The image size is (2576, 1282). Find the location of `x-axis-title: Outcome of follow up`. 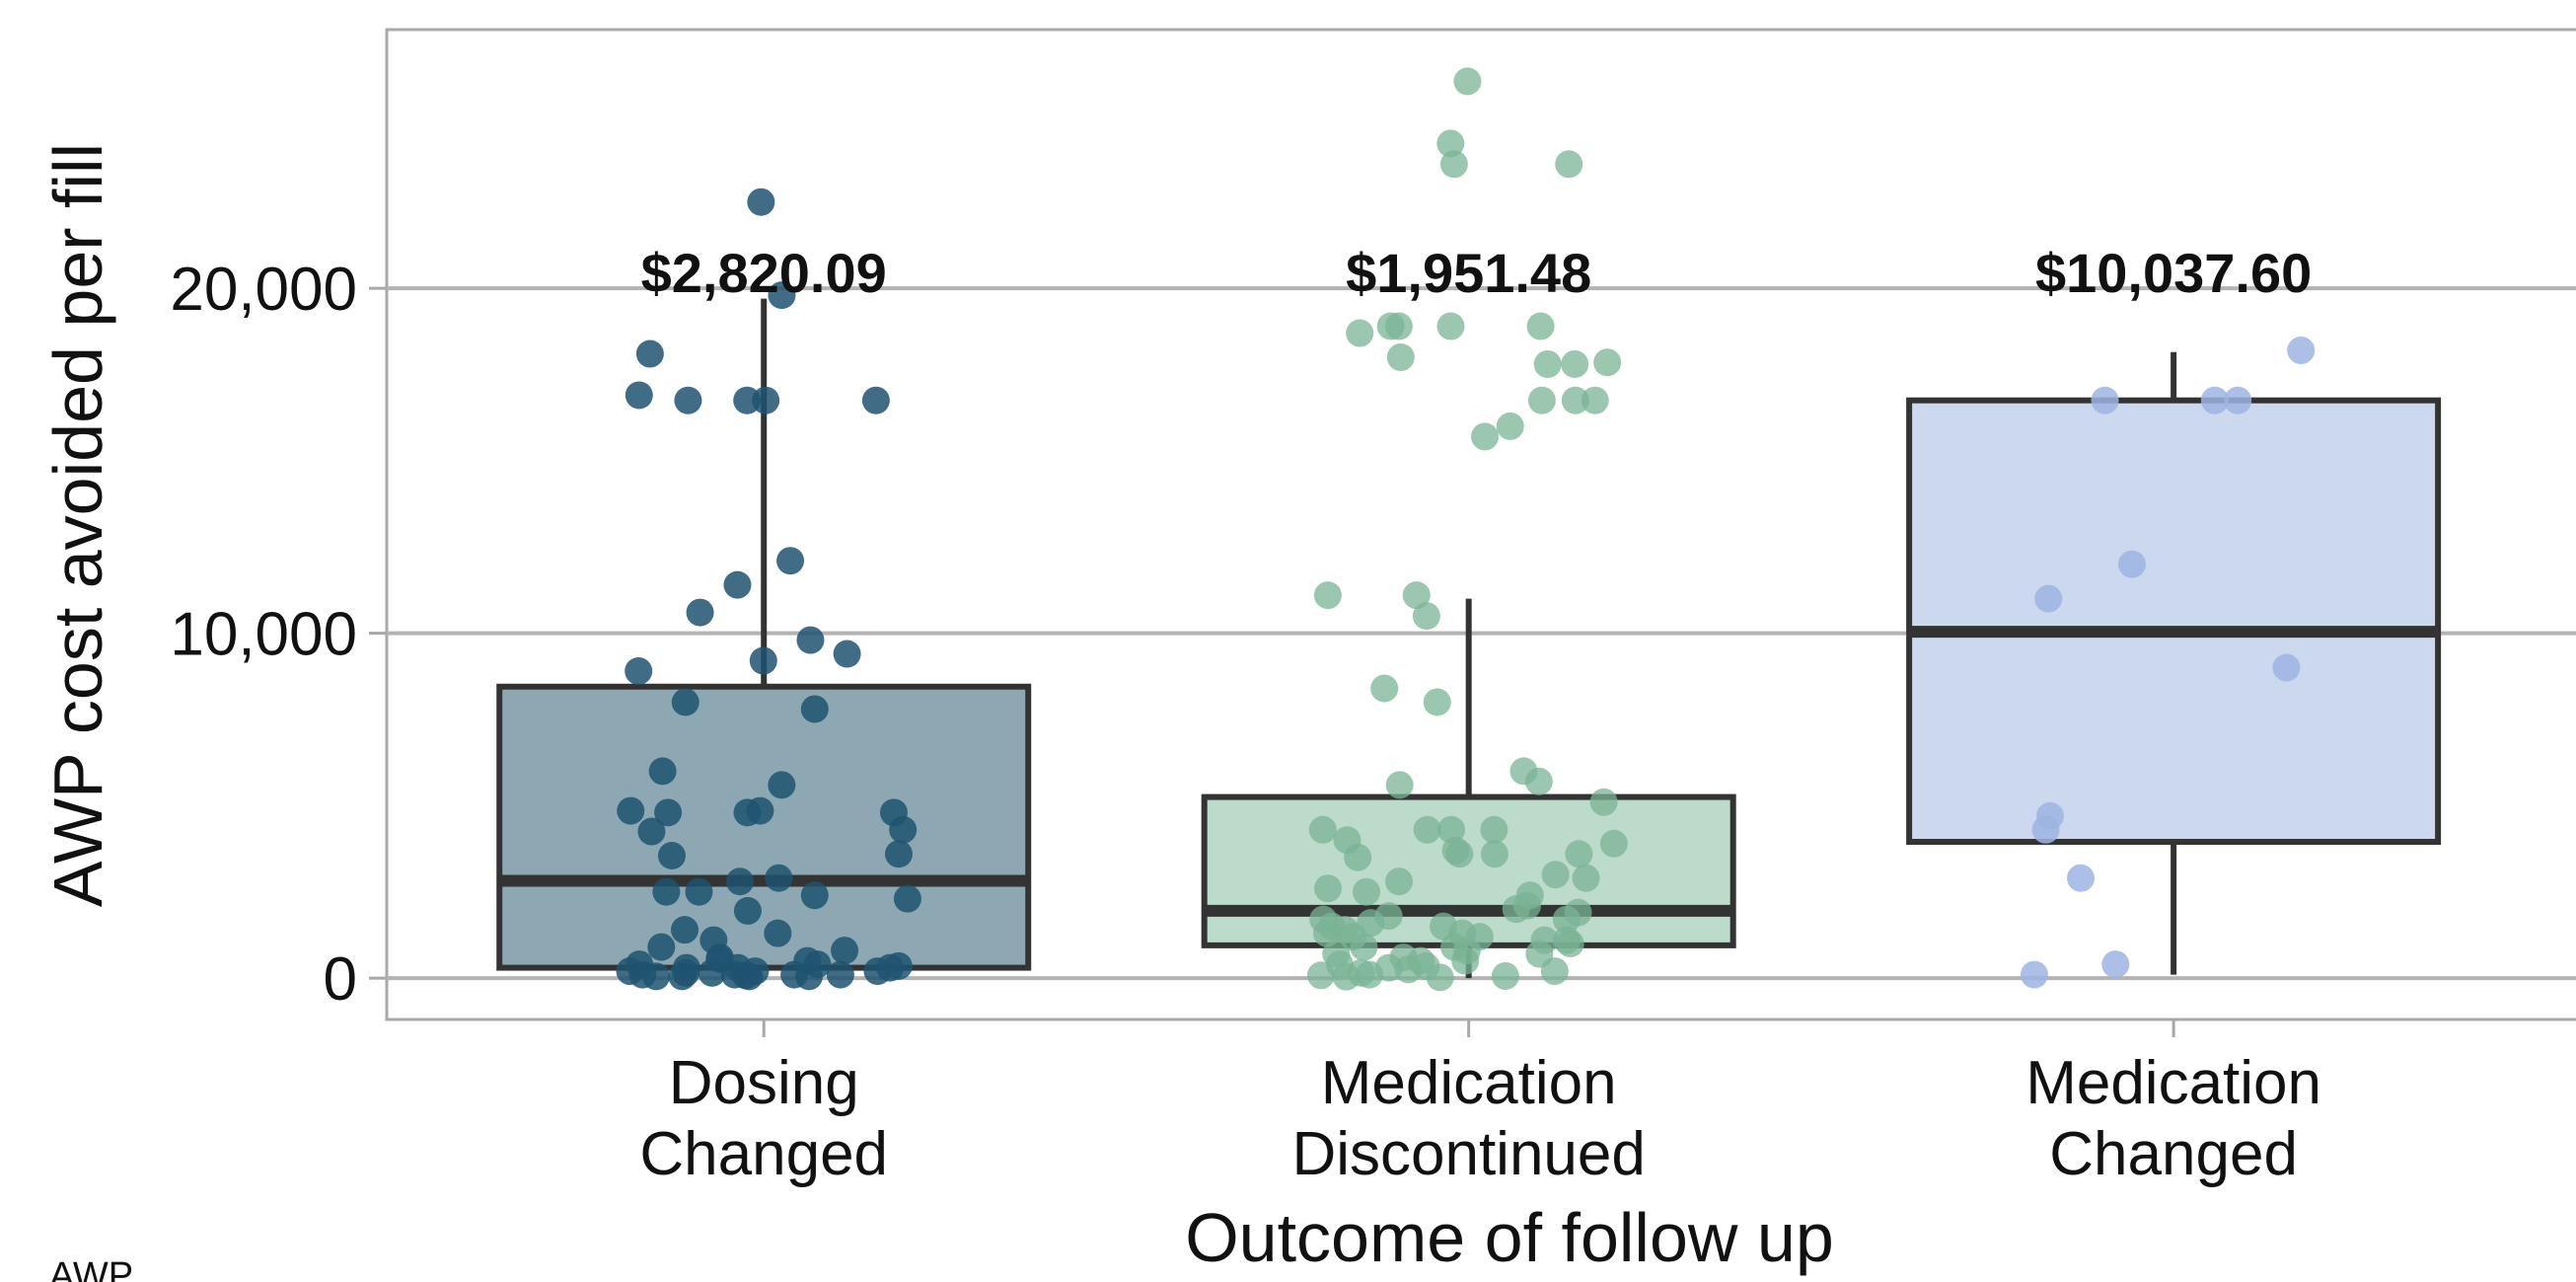

x-axis-title: Outcome of follow up is located at coordinates (1509, 1237).